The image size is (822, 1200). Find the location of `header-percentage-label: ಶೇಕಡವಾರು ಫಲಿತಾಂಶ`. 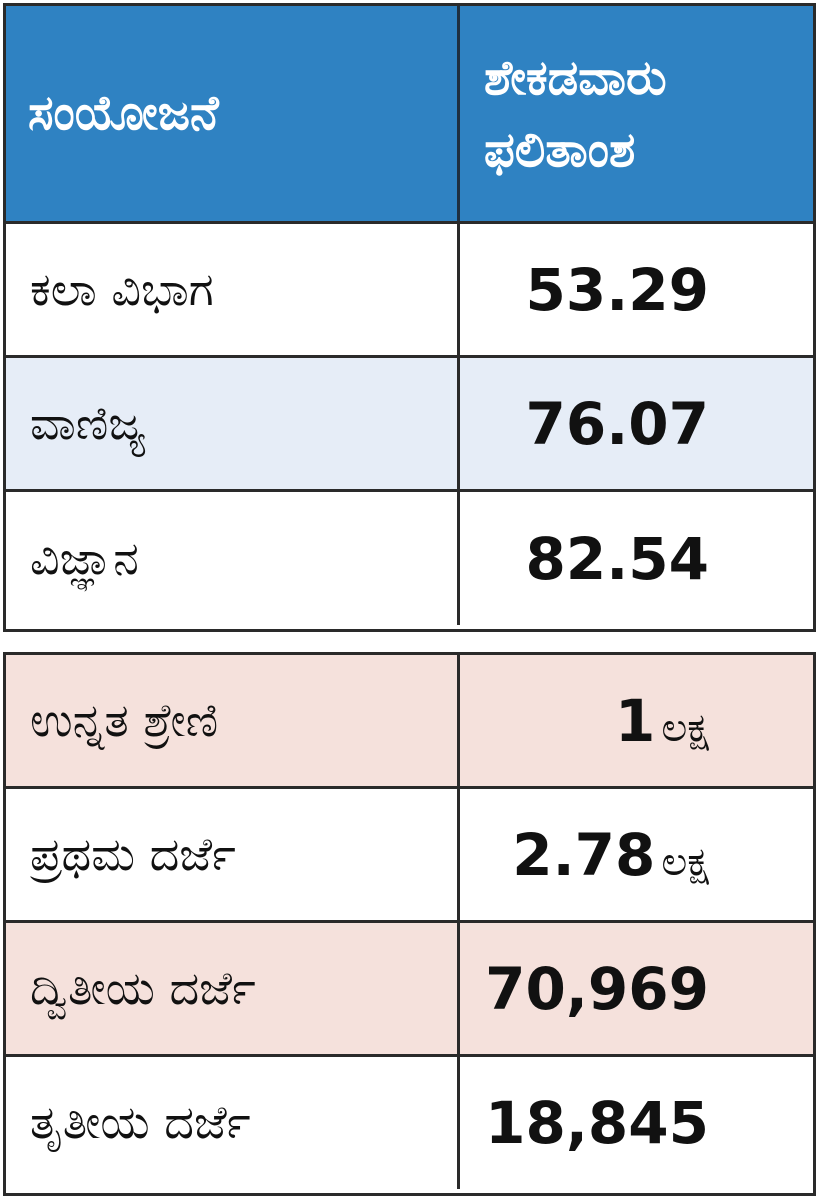

header-percentage-label: ಶೇಕಡವಾರು ಫಲಿತಾಂಶ is located at coordinates (575, 113).